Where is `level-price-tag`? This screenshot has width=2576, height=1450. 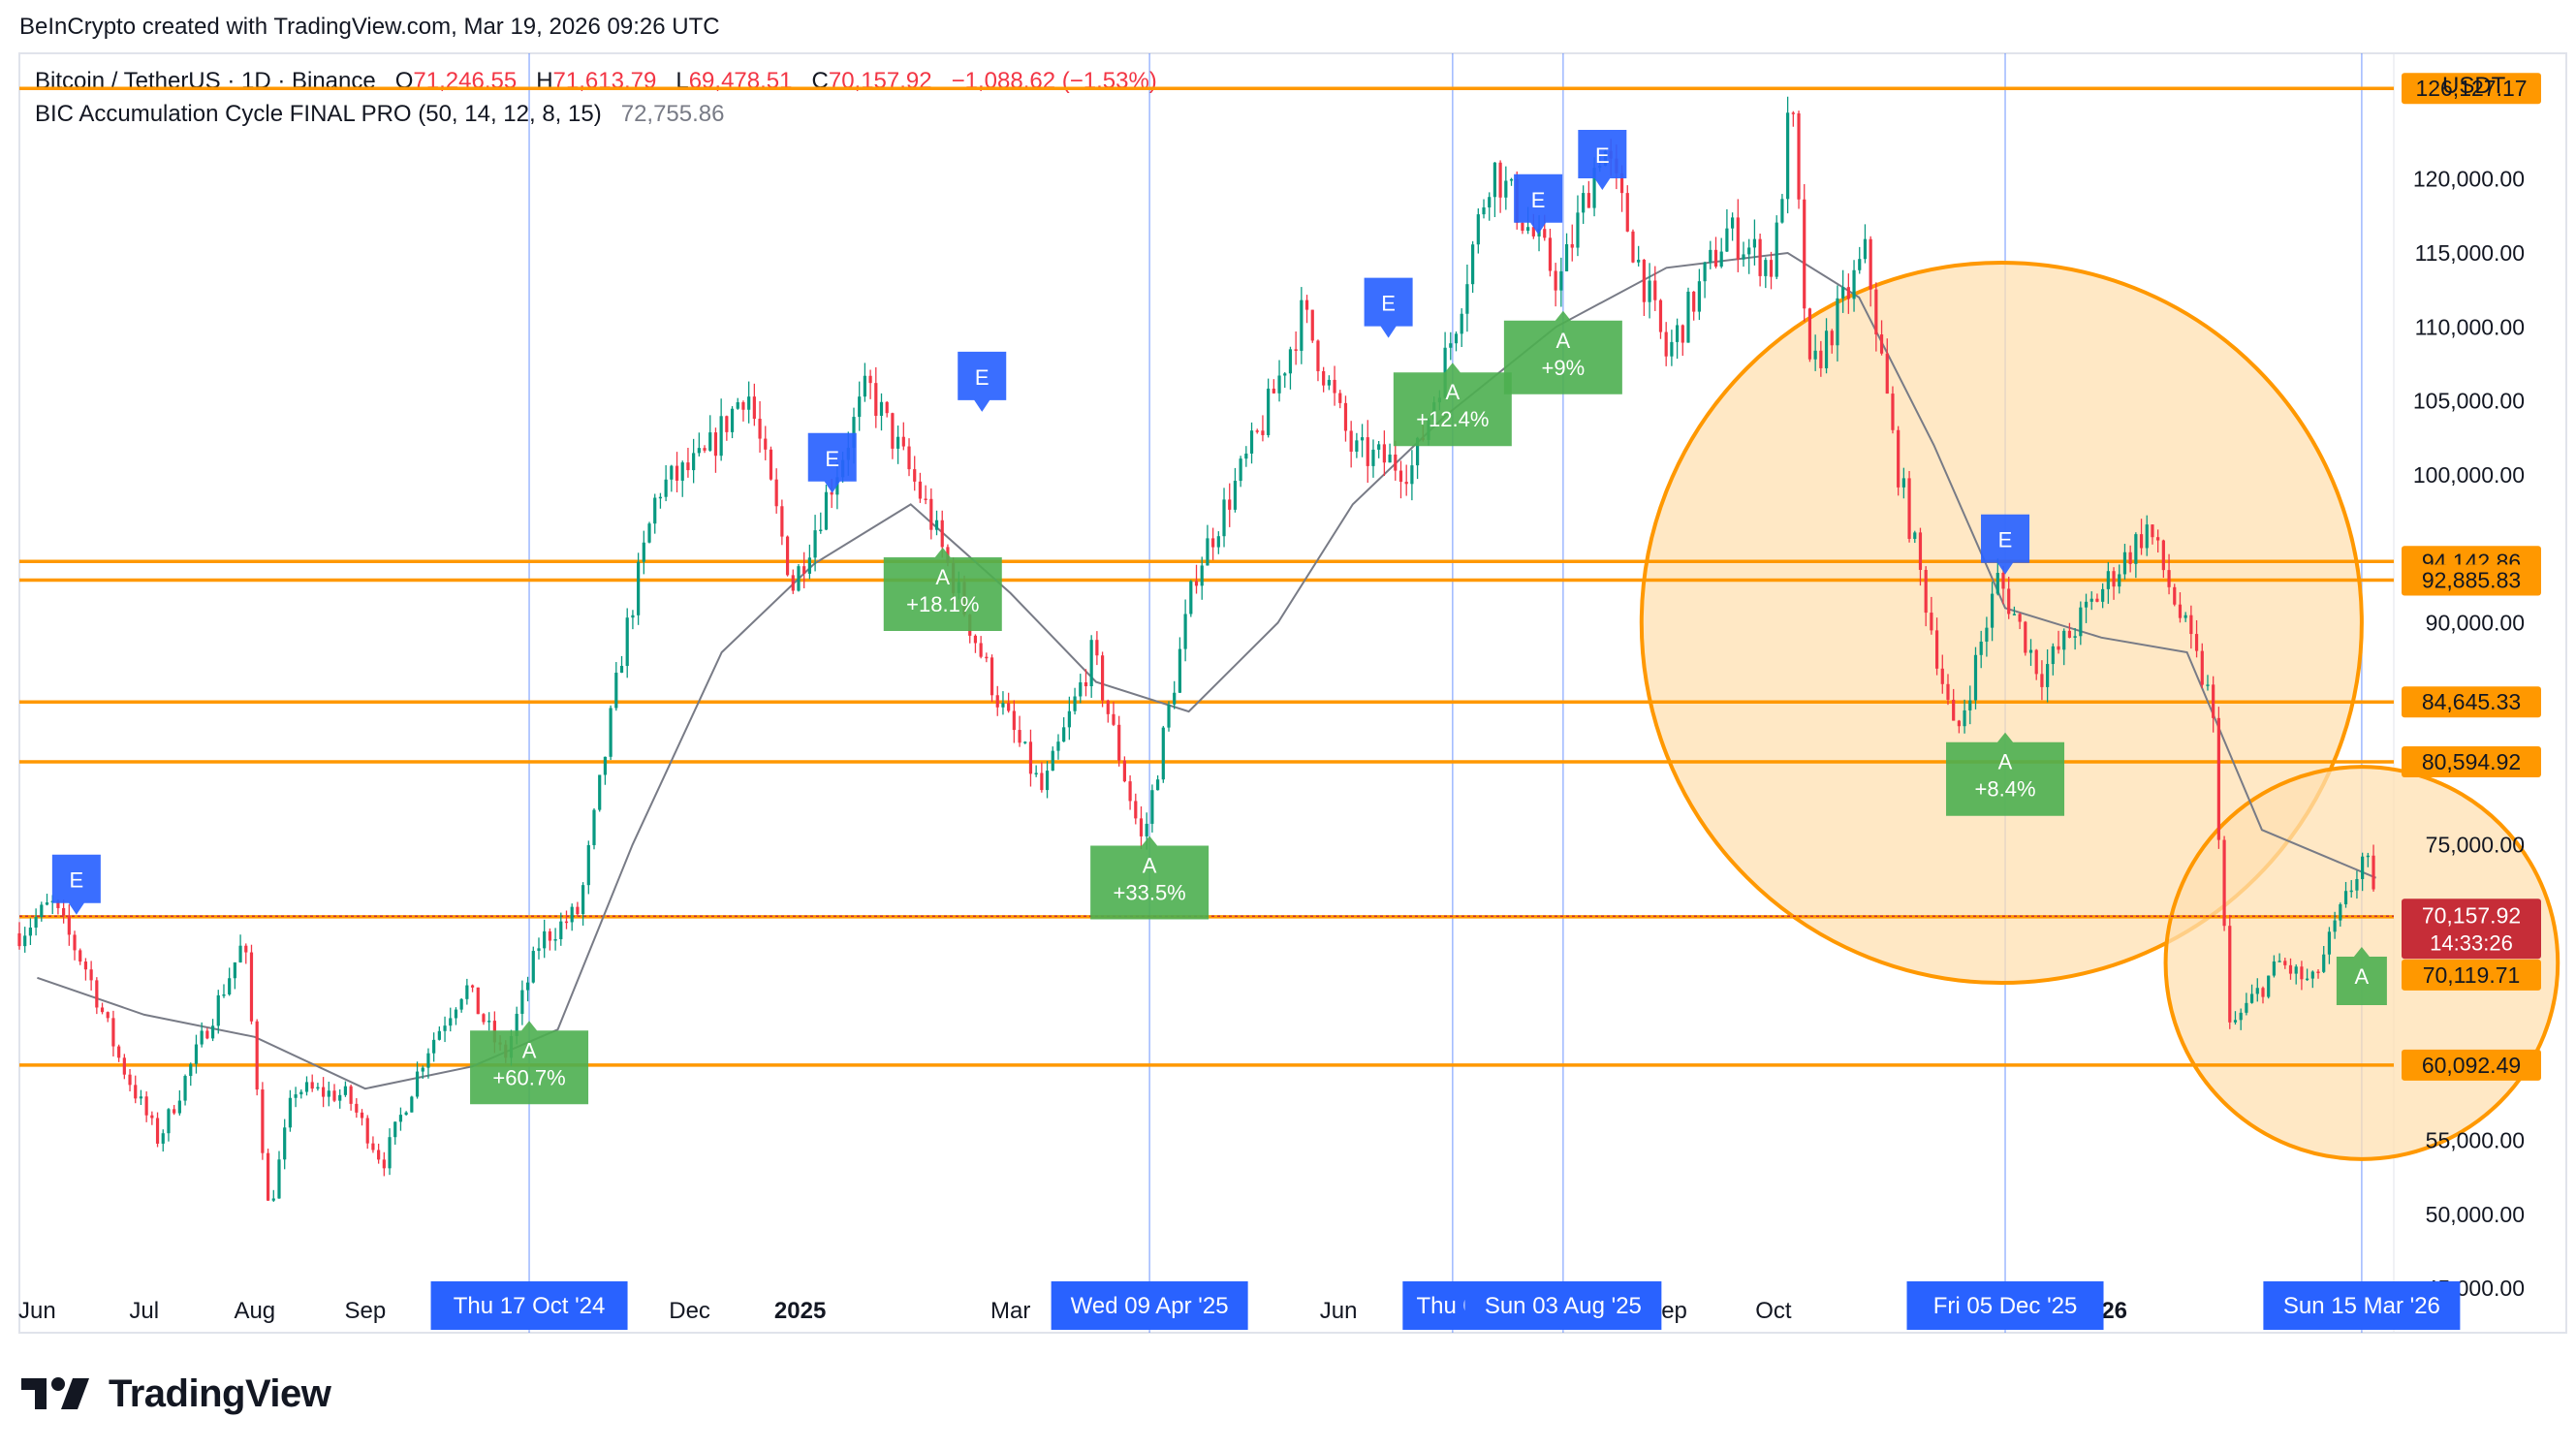
level-price-tag is located at coordinates (2471, 89).